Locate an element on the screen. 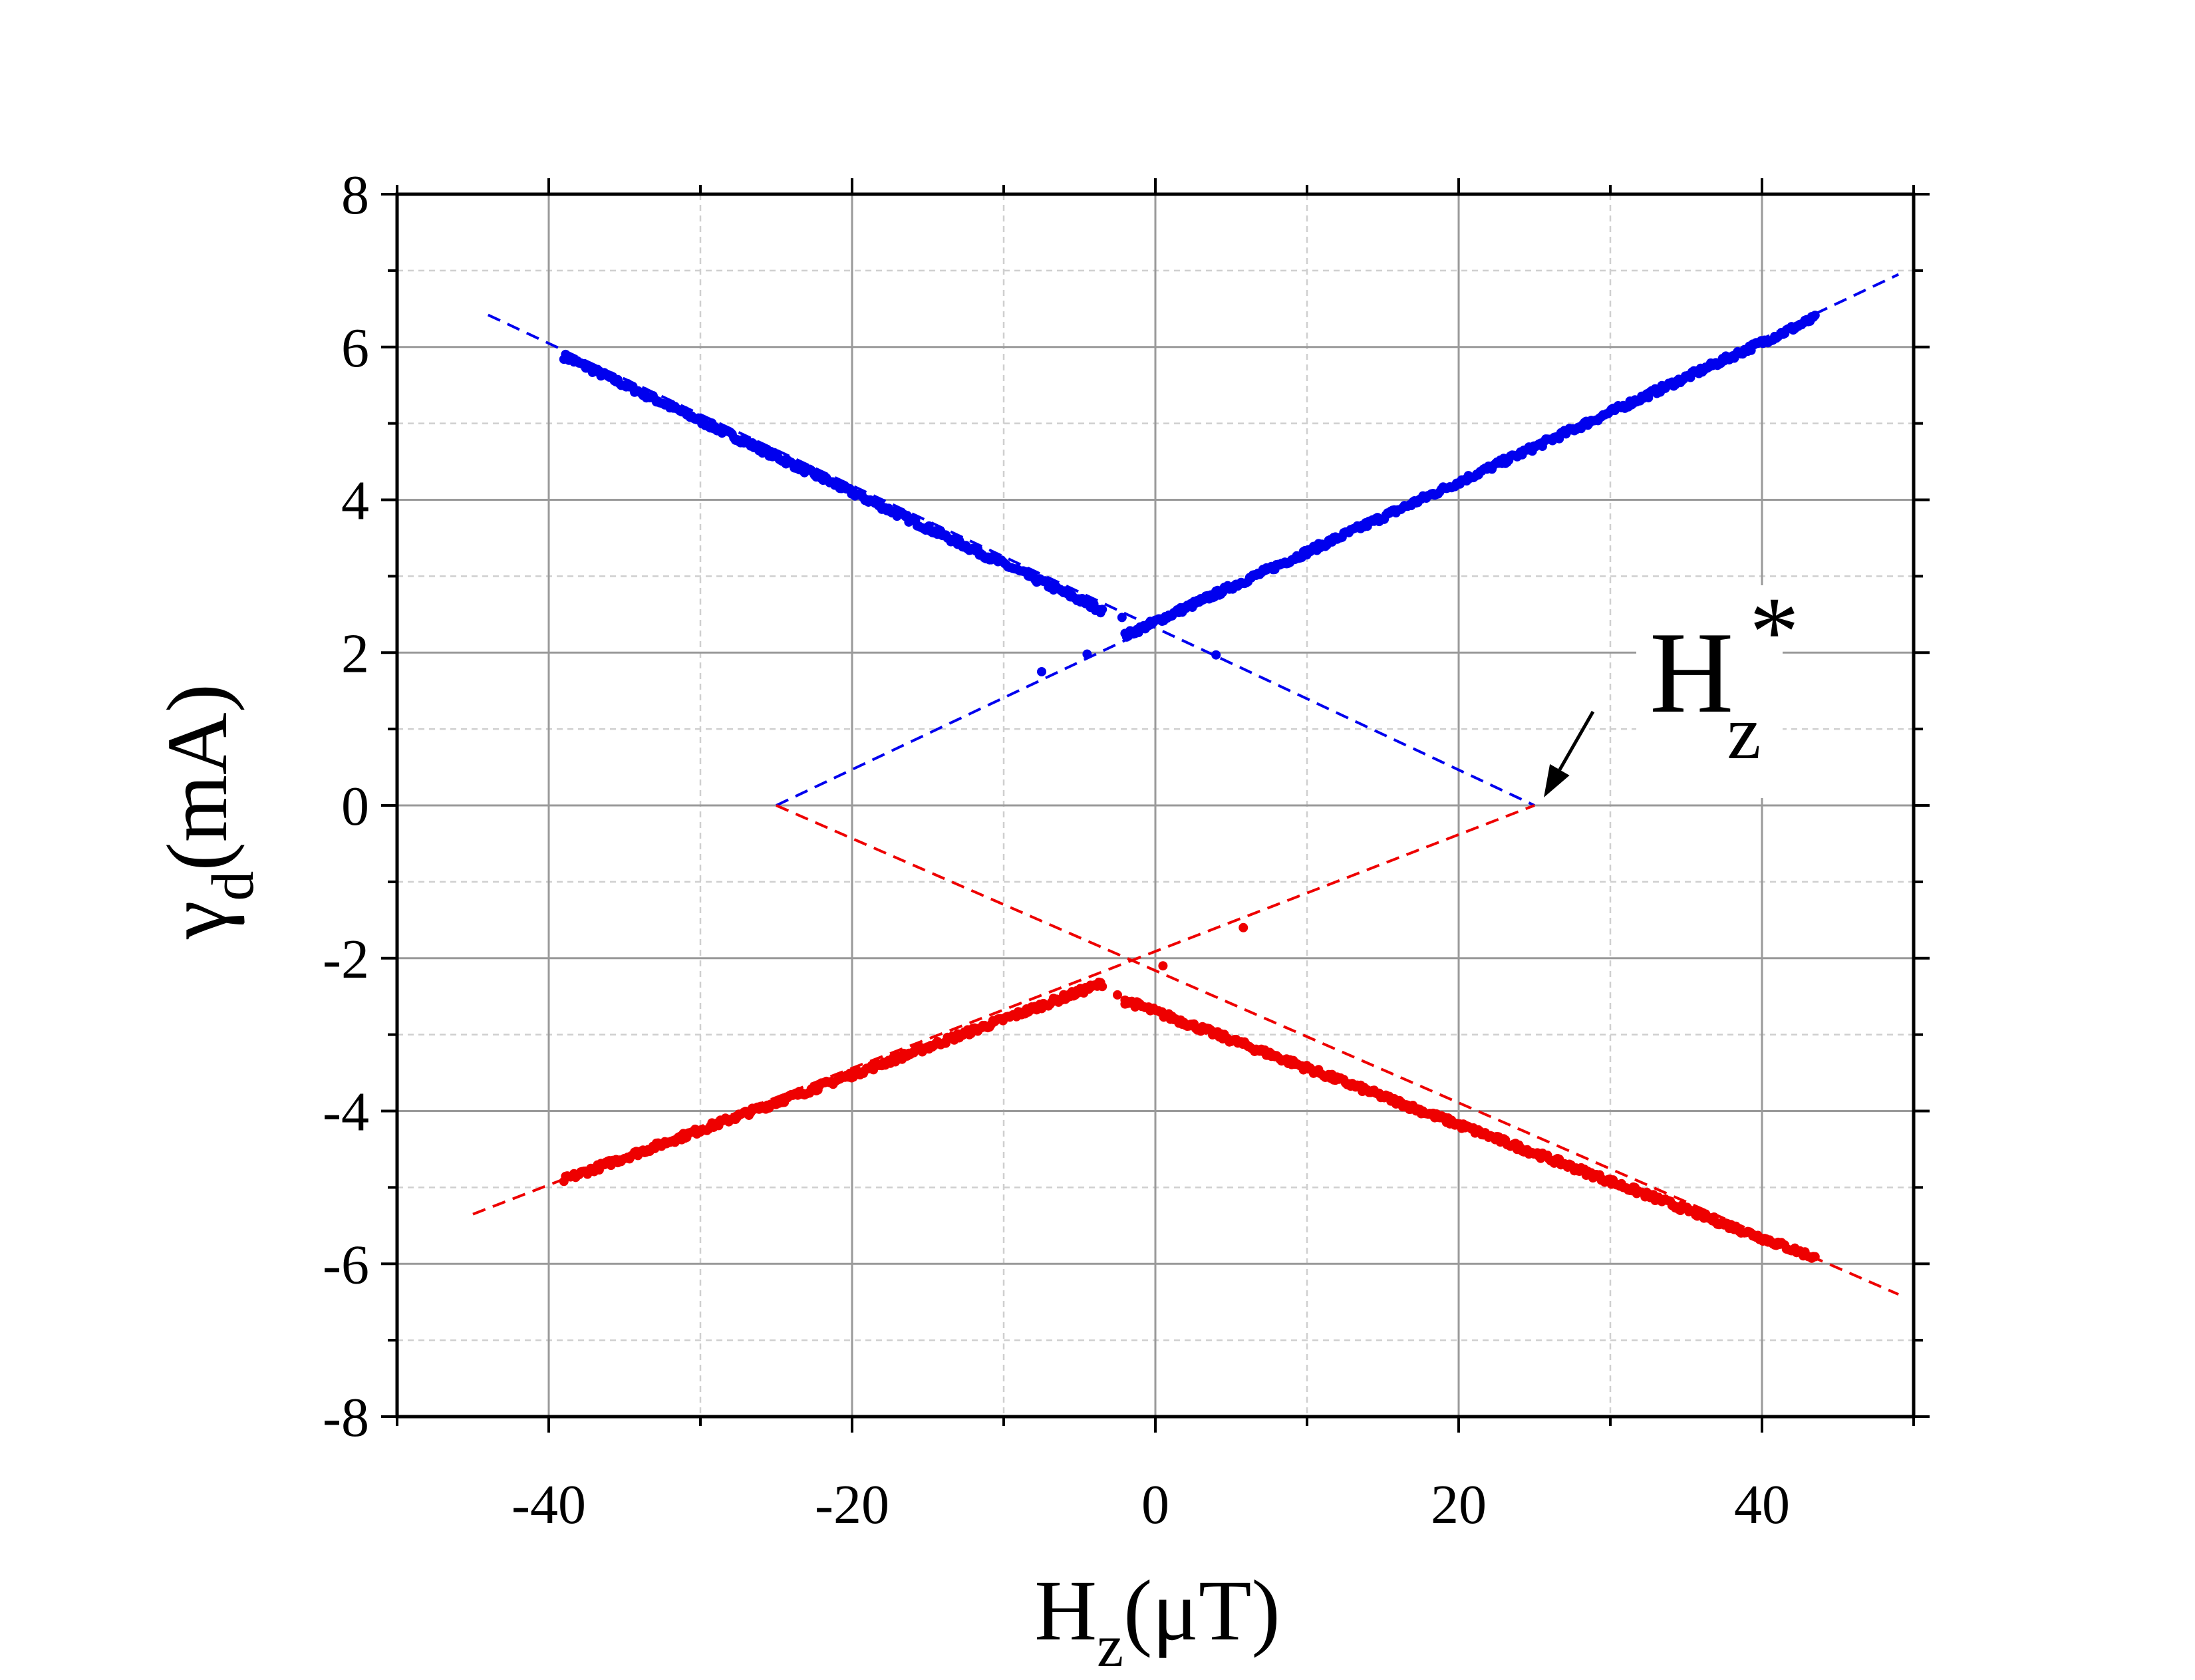 This screenshot has width=2195, height=1680. y-tick-label: 6 is located at coordinates (355, 348).